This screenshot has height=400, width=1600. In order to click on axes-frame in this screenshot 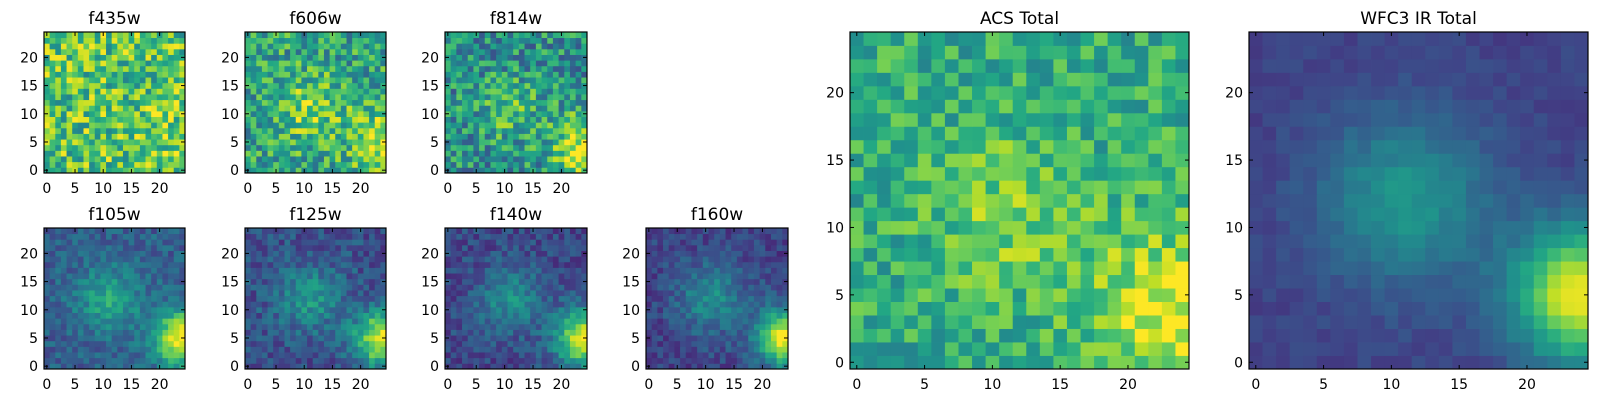, I will do `click(114, 298)`.